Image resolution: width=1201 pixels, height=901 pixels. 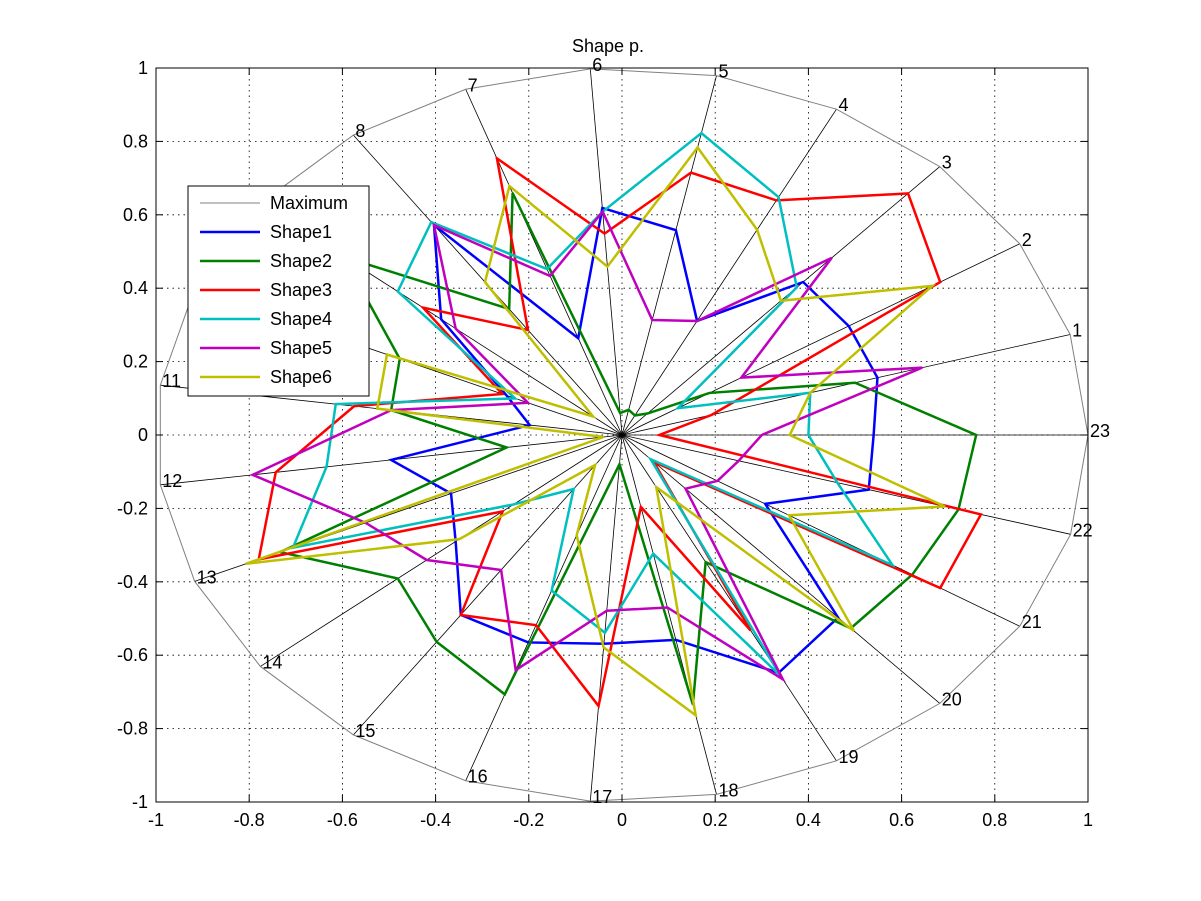 What do you see at coordinates (132, 729) in the screenshot?
I see `y-tick-label: -0.8` at bounding box center [132, 729].